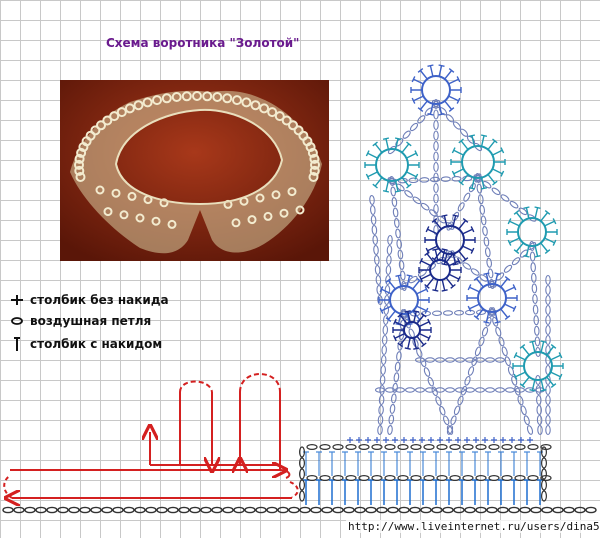  What do you see at coordinates (392, 165) in the screenshot?
I see `motif-ring` at bounding box center [392, 165].